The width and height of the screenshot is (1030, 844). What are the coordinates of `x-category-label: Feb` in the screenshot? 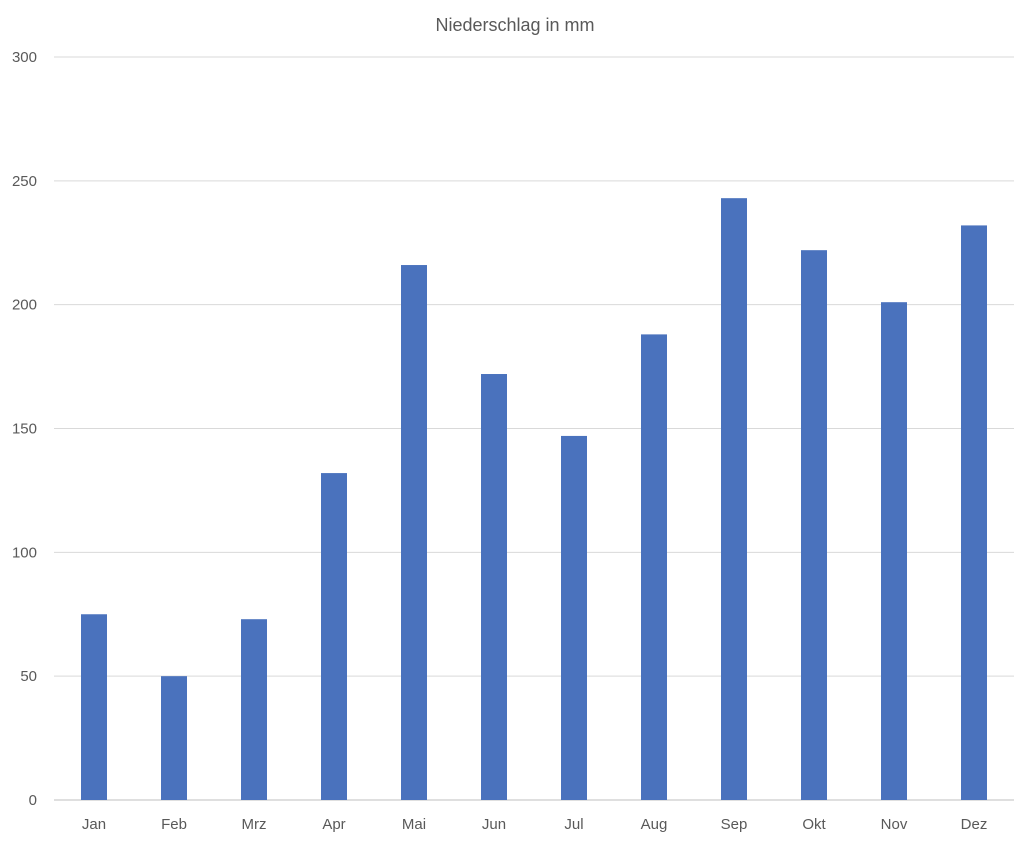 It's located at (174, 824).